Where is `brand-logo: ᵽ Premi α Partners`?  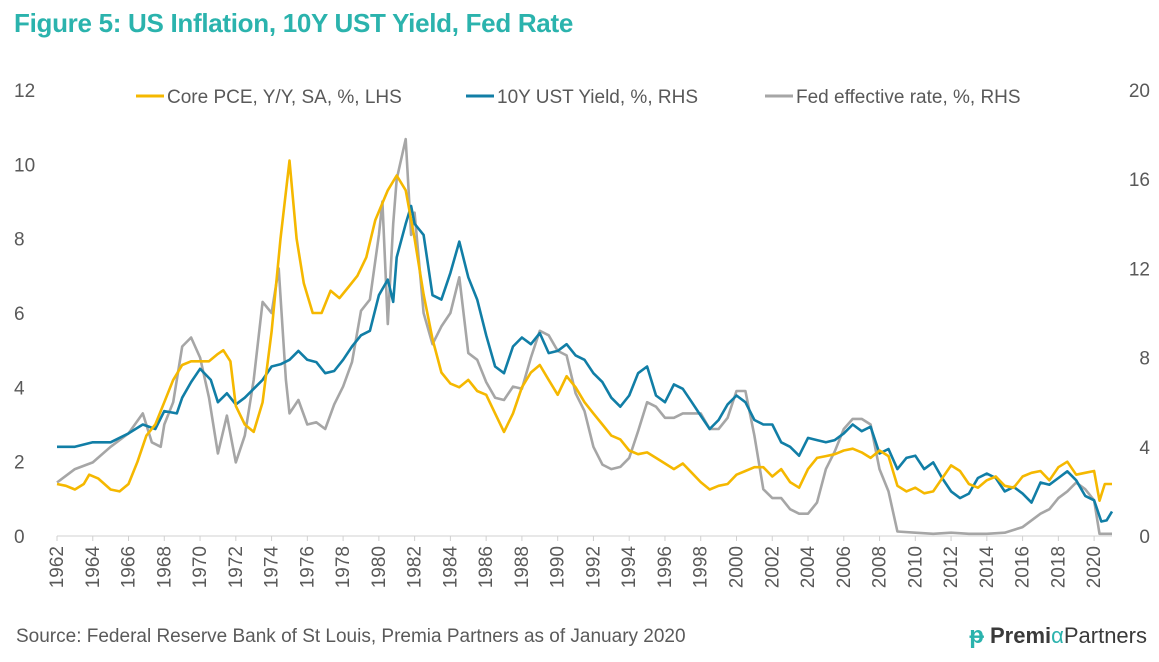 brand-logo: ᵽ Premi α Partners is located at coordinates (1058, 636).